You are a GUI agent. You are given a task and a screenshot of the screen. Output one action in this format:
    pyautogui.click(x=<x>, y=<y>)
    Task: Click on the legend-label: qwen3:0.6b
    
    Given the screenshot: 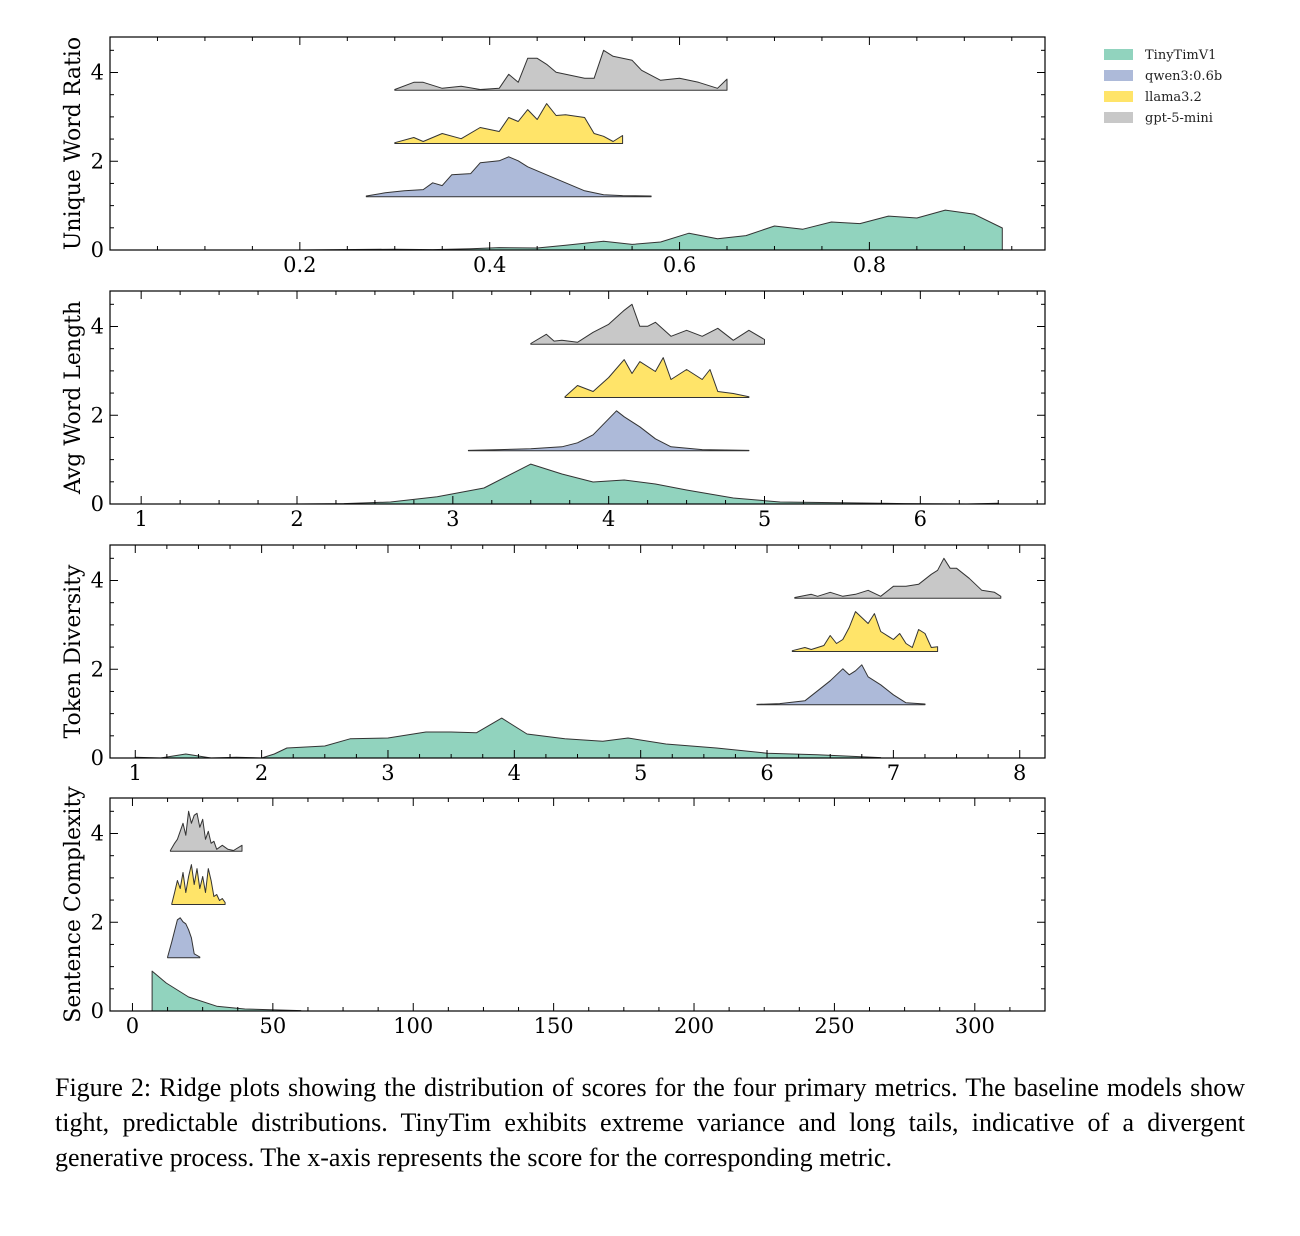 What is the action you would take?
    pyautogui.click(x=1183, y=76)
    